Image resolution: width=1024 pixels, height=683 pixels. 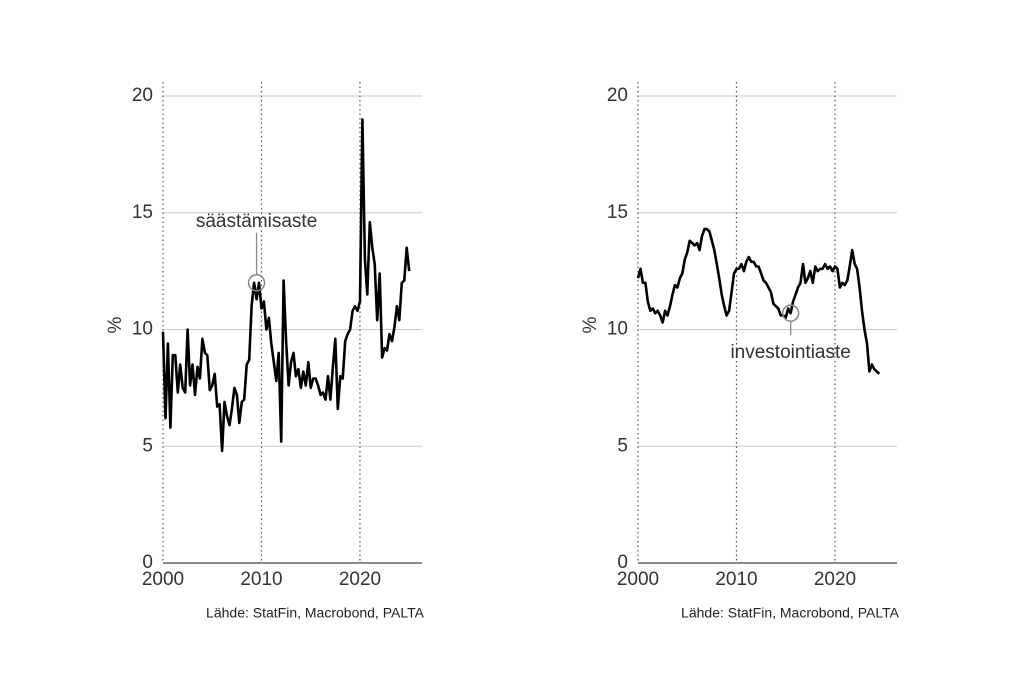 What do you see at coordinates (790, 352) in the screenshot?
I see `annotation-text: investointiaste` at bounding box center [790, 352].